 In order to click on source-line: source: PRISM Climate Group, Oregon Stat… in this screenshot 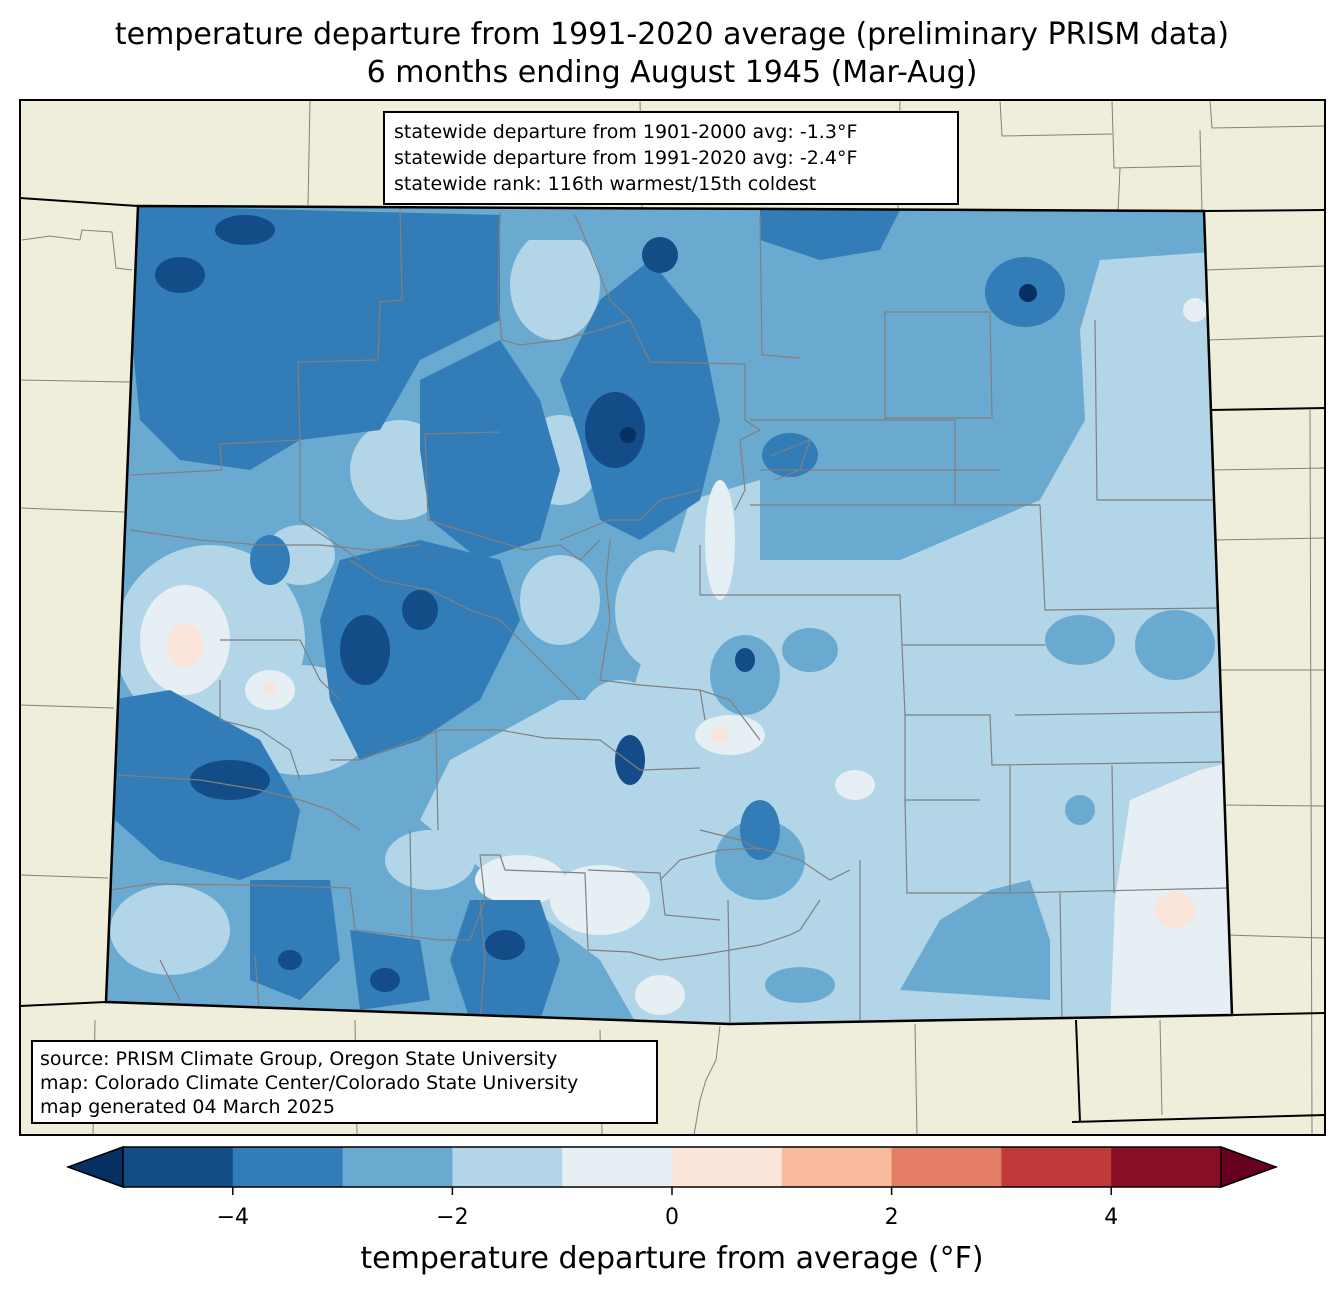, I will do `click(299, 1059)`.